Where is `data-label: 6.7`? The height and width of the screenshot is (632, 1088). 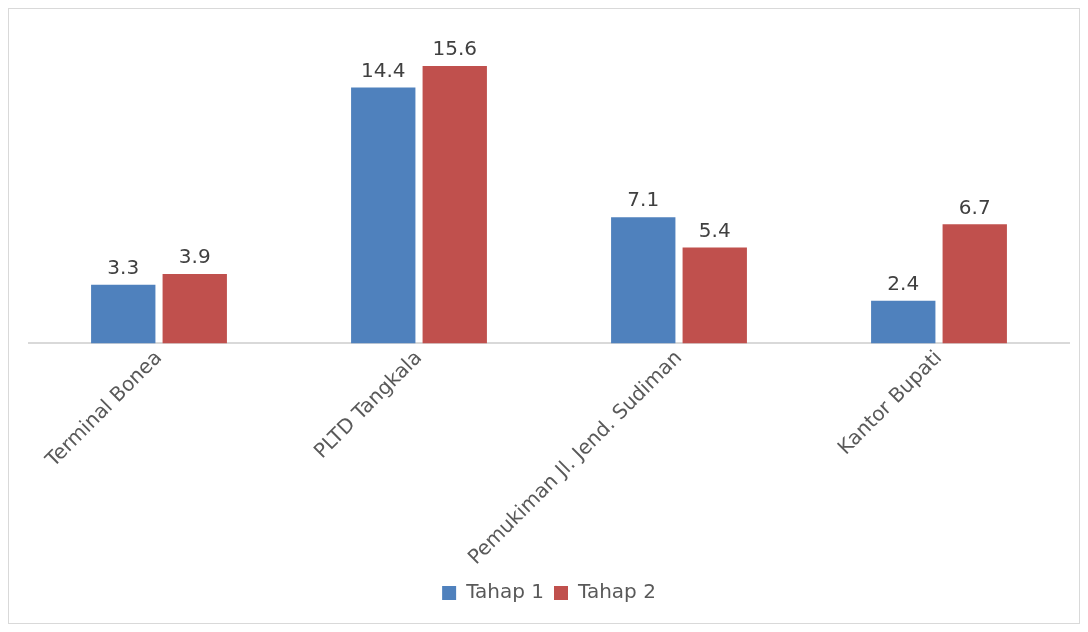 data-label: 6.7 is located at coordinates (974, 206).